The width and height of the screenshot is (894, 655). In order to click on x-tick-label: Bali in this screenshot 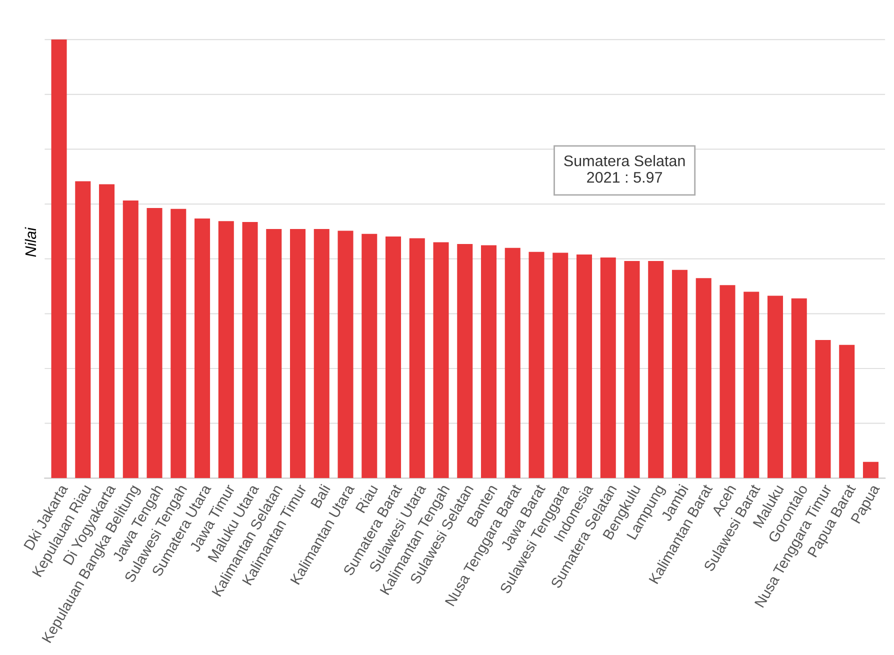, I will do `click(320, 496)`.